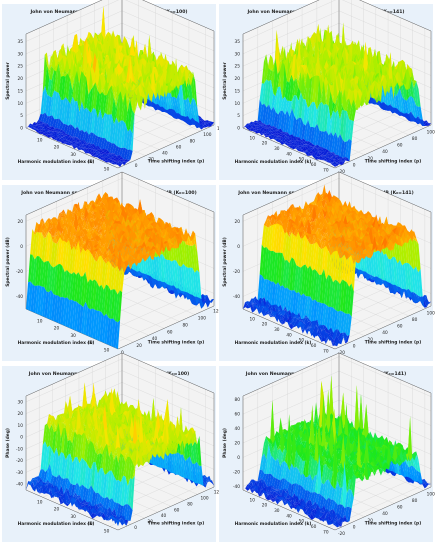 The height and width of the screenshot is (550, 435). I want to click on z-tick-label: 0, so click(238, 129).